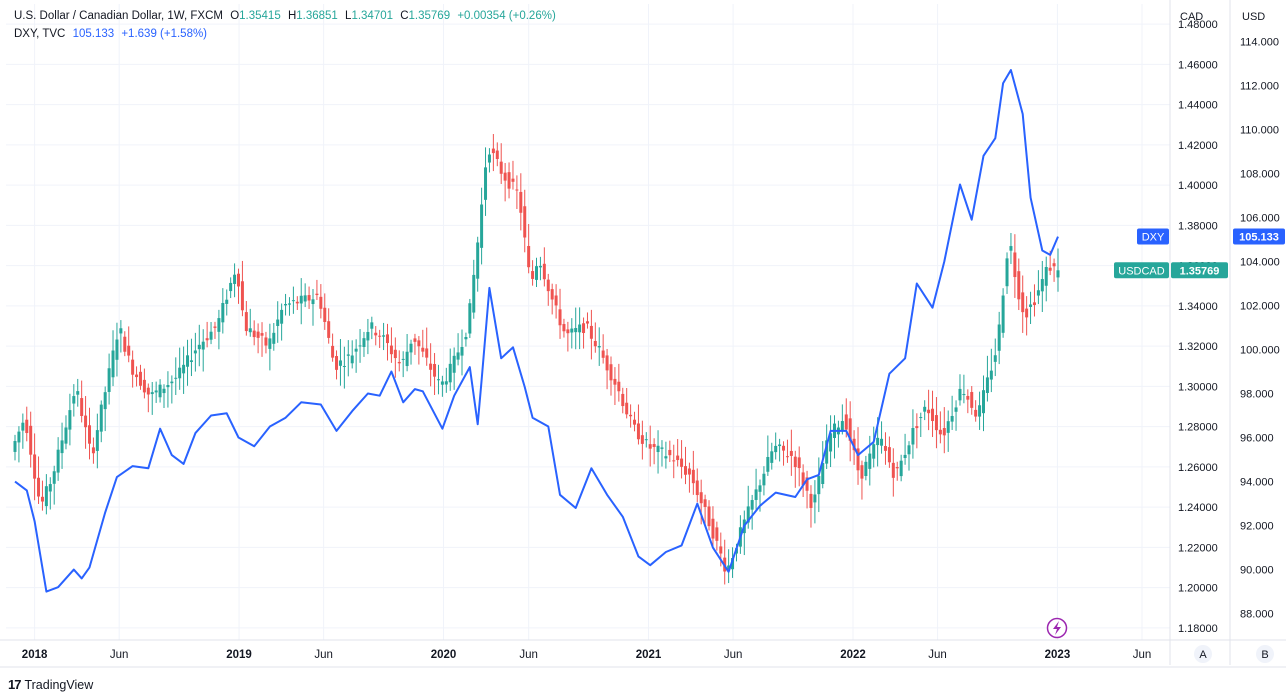 The height and width of the screenshot is (697, 1286). I want to click on cad-tick-label: 1.22000, so click(1198, 548).